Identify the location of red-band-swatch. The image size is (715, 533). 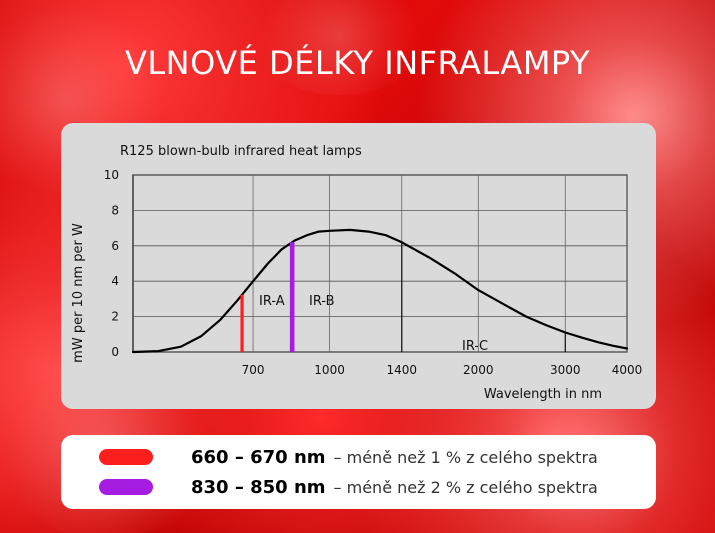
(126, 457).